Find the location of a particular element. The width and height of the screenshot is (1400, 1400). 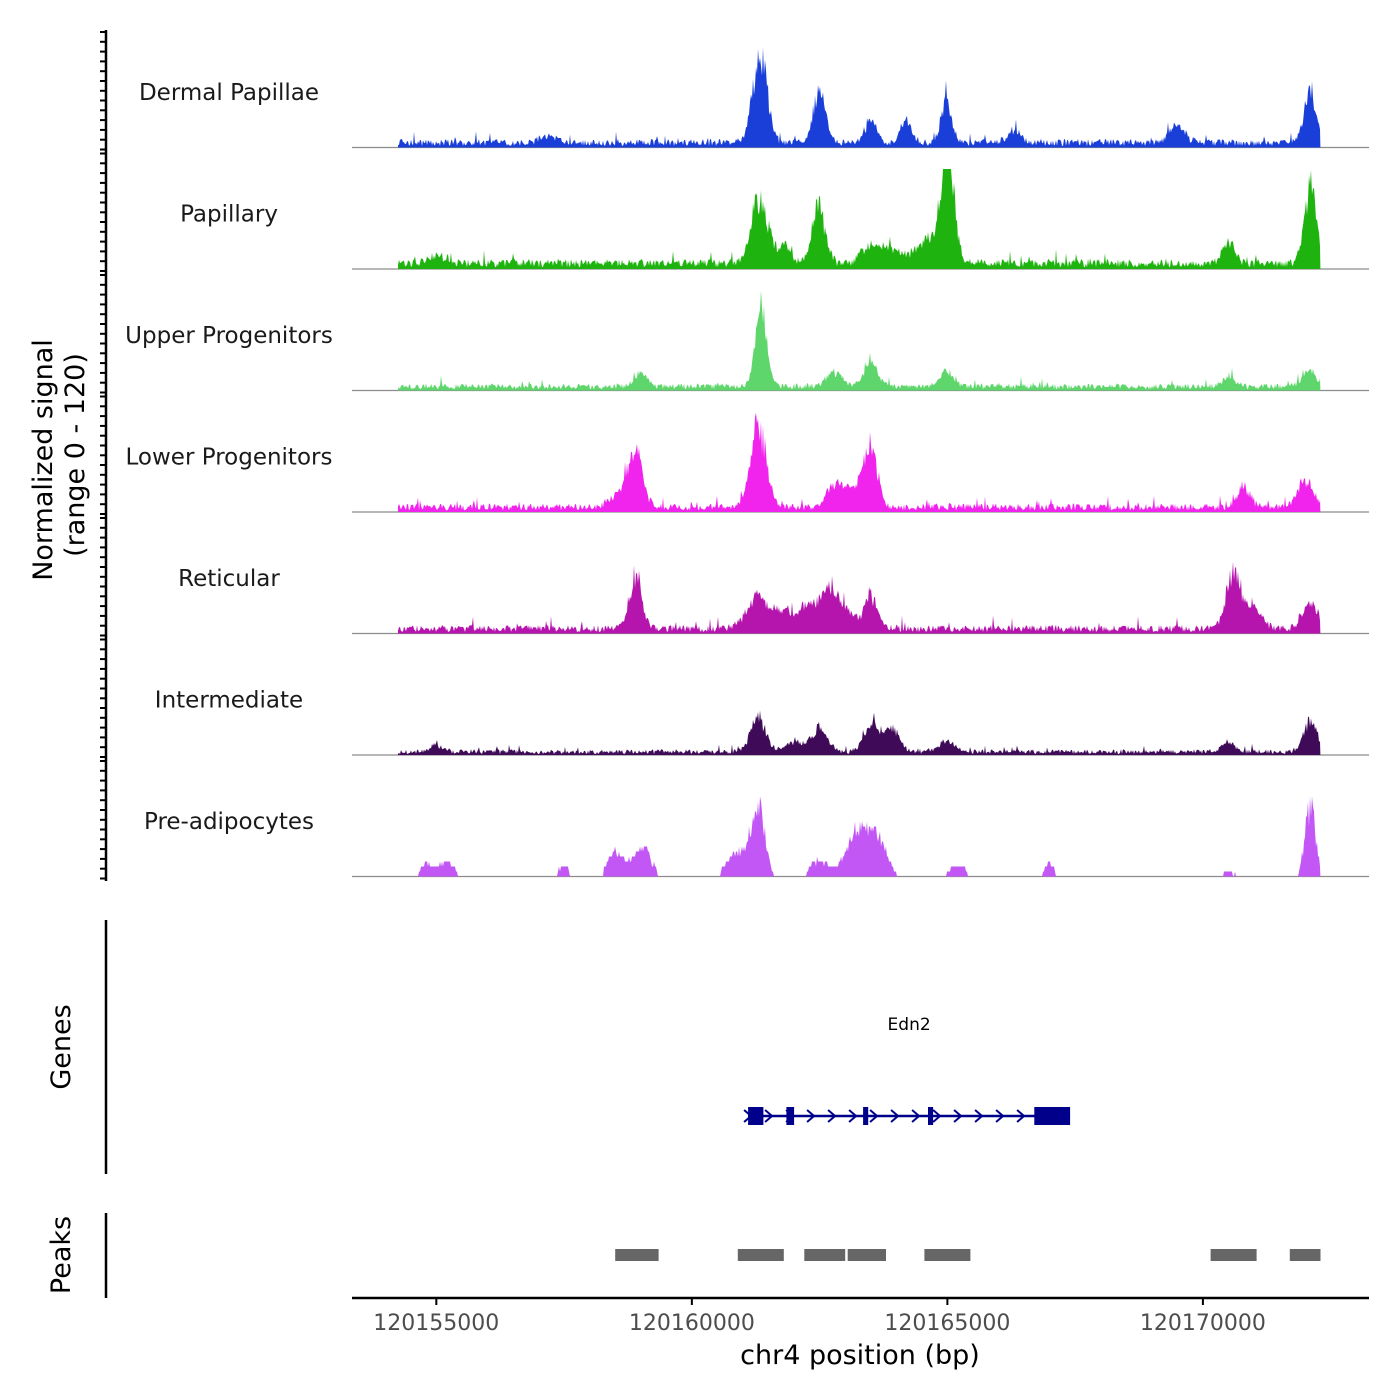

x-axis-ticks: 120155000 120160000 120165000 120170000 is located at coordinates (819, 1317).